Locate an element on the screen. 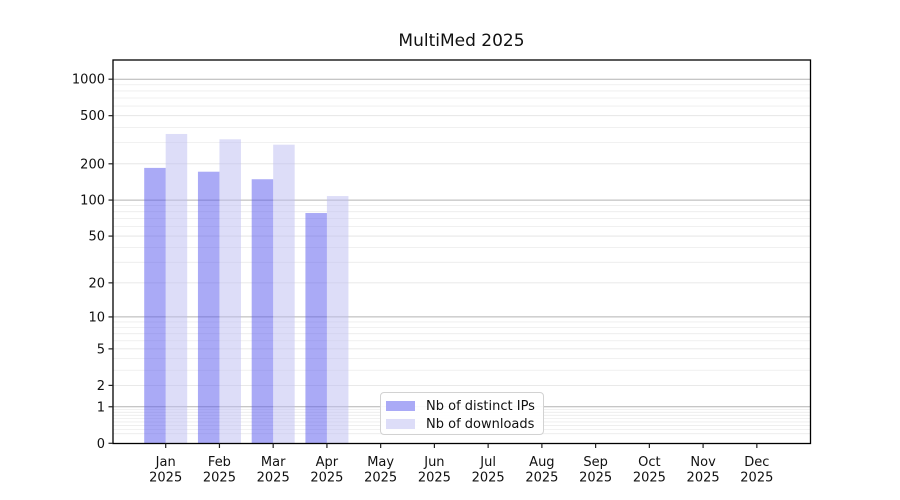 The image size is (900, 500). x-tick-label-month: Apr is located at coordinates (327, 462).